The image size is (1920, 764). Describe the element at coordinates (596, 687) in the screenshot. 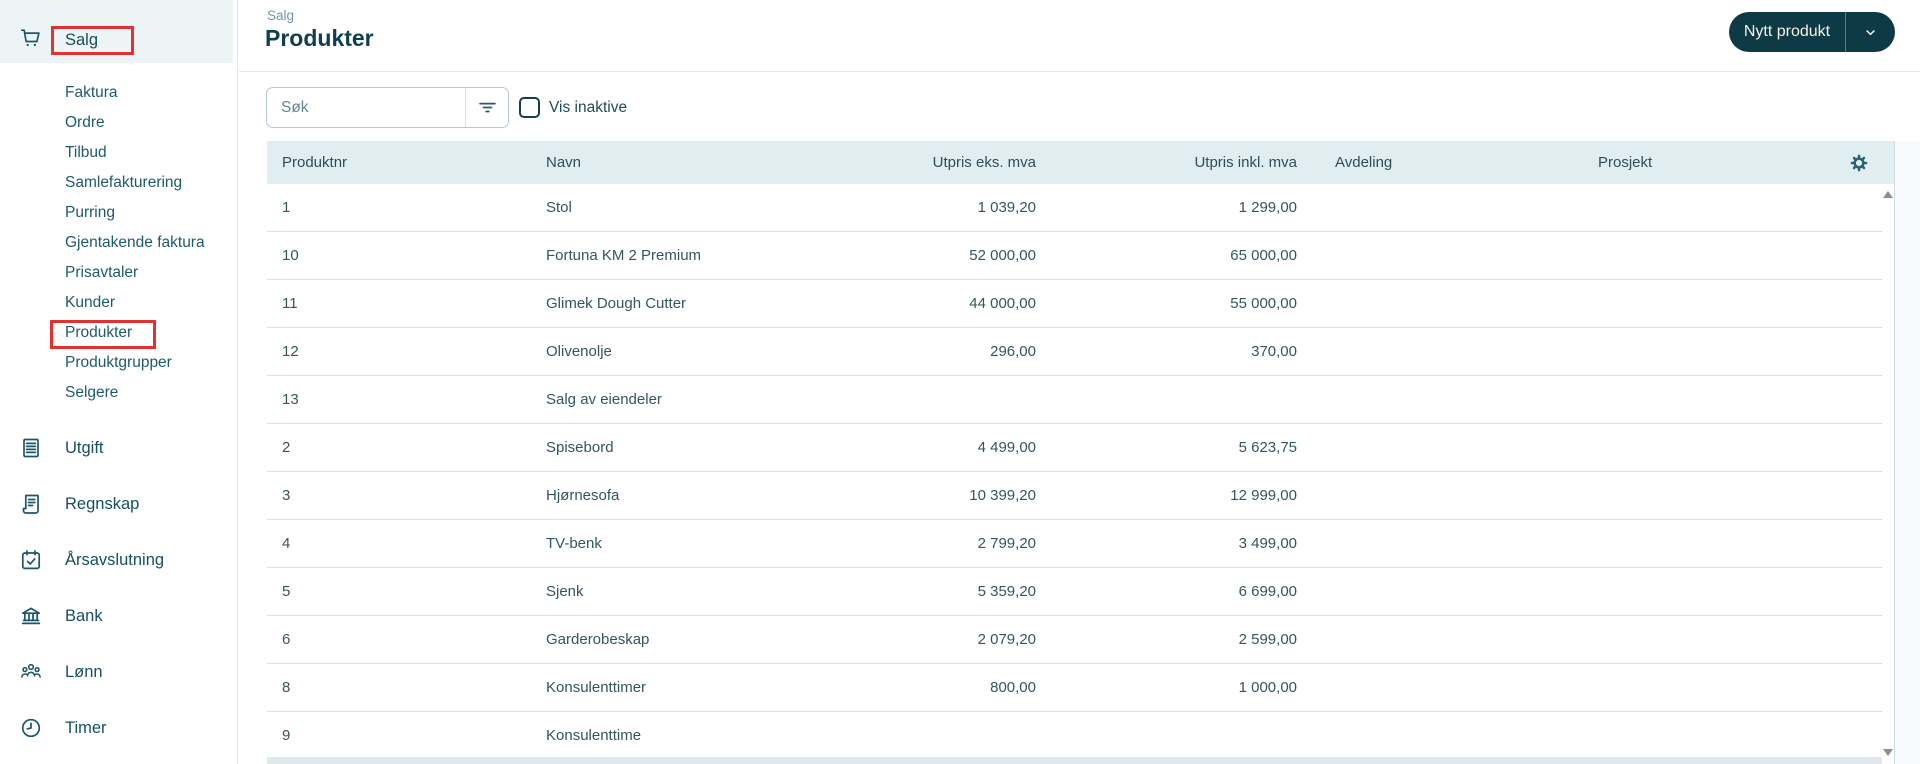

I see `cell-navn: Konsulenttimer` at that location.